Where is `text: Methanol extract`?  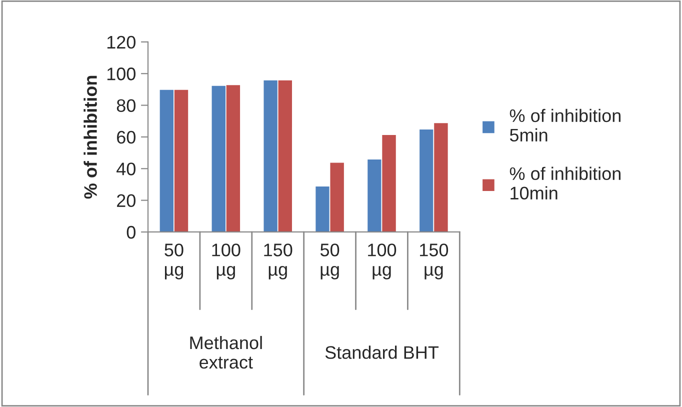
text: Methanol extract is located at coordinates (226, 352).